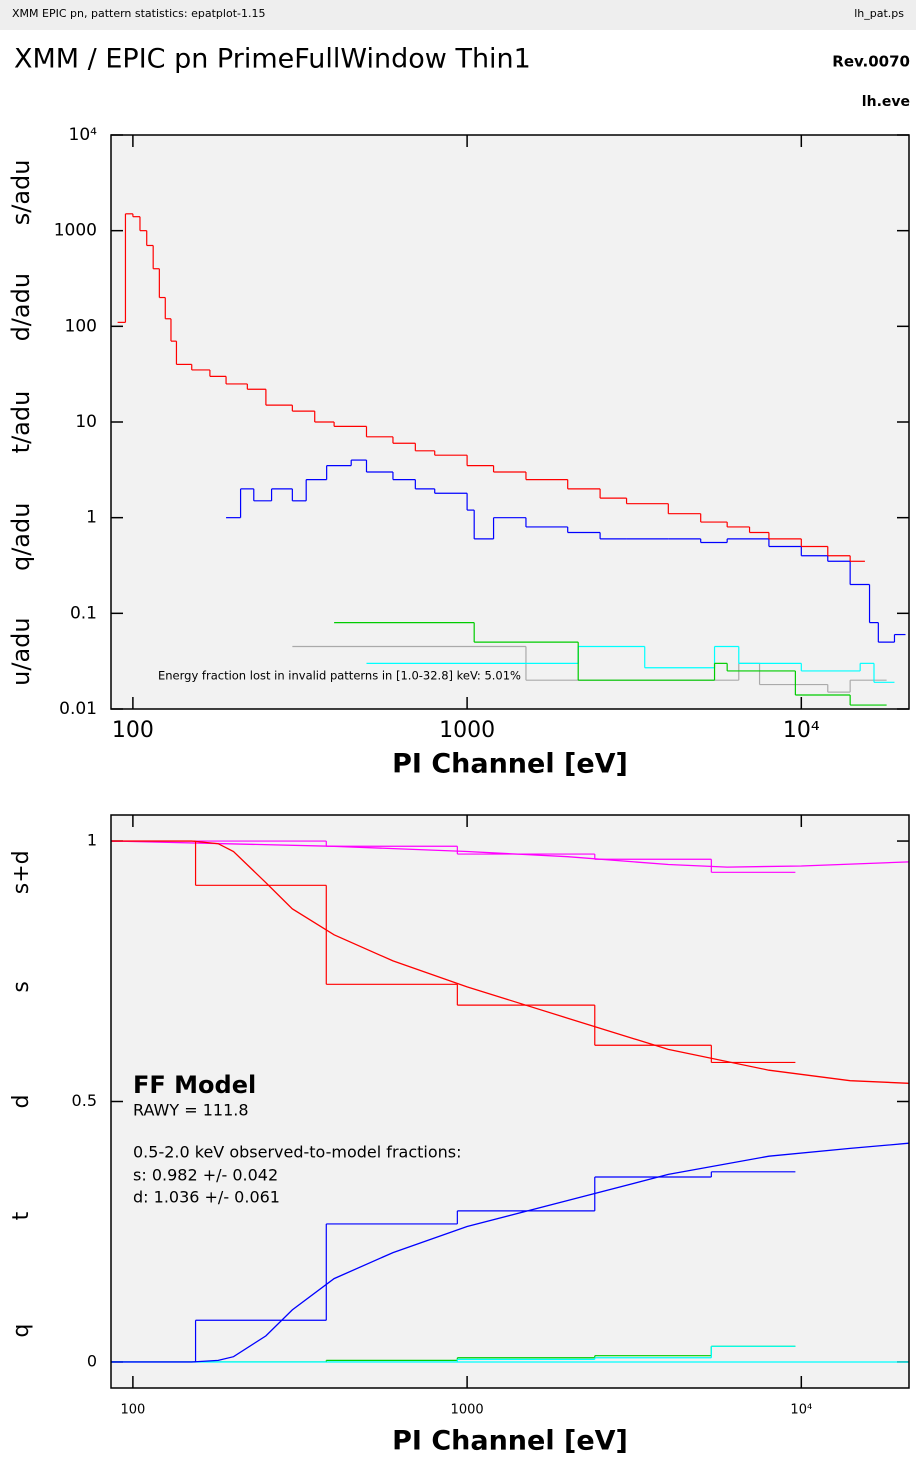  Describe the element at coordinates (21, 307) in the screenshot. I see `side-label: d/adu` at that location.